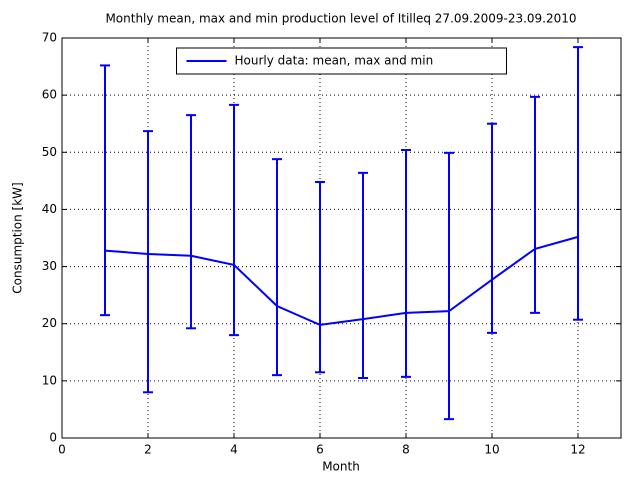 The image size is (627, 477). What do you see at coordinates (62, 450) in the screenshot?
I see `x-tick-label: 0` at bounding box center [62, 450].